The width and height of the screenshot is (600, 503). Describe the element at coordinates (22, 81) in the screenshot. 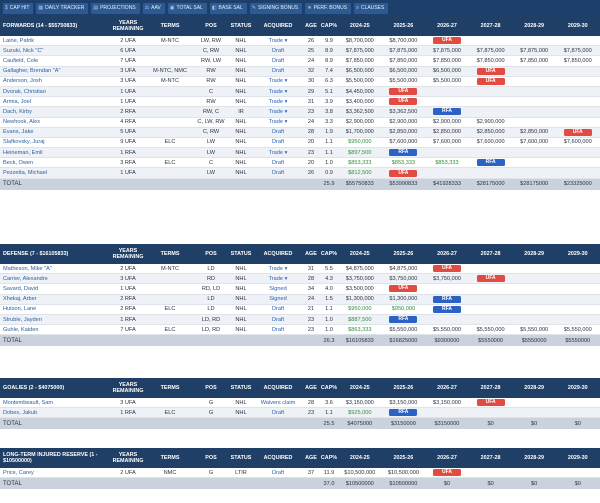

I see `player-name-link: Anderson, Josh` at that location.